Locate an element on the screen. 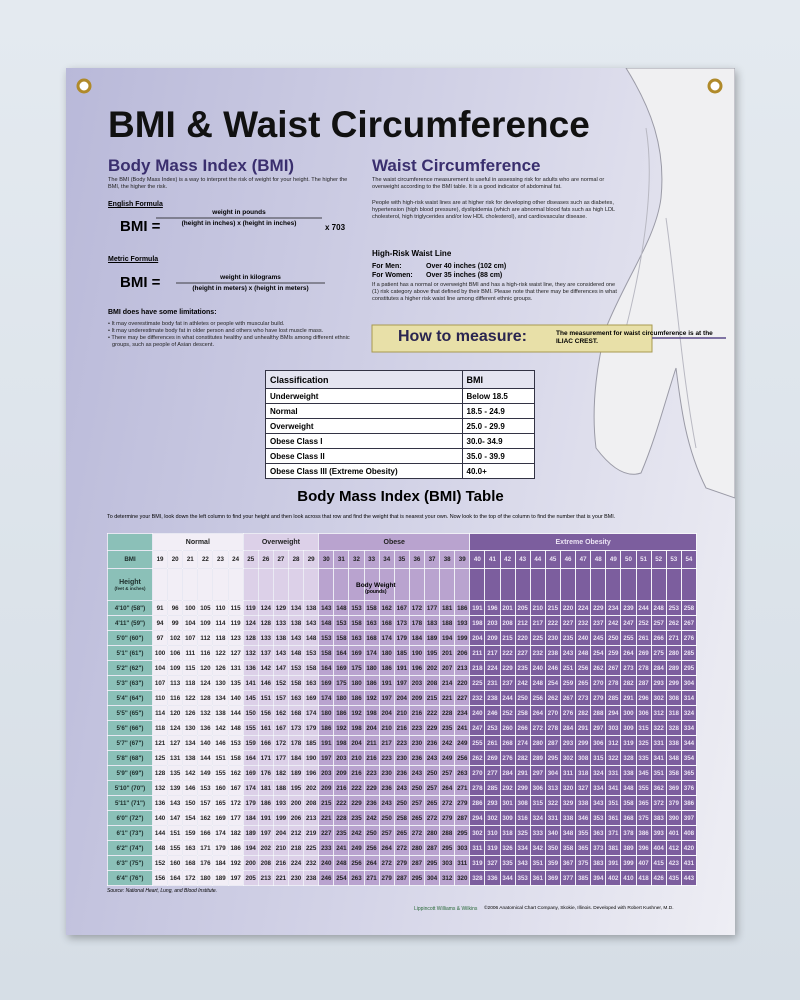 This screenshot has width=800, height=1000. weight: 320 is located at coordinates (568, 788).